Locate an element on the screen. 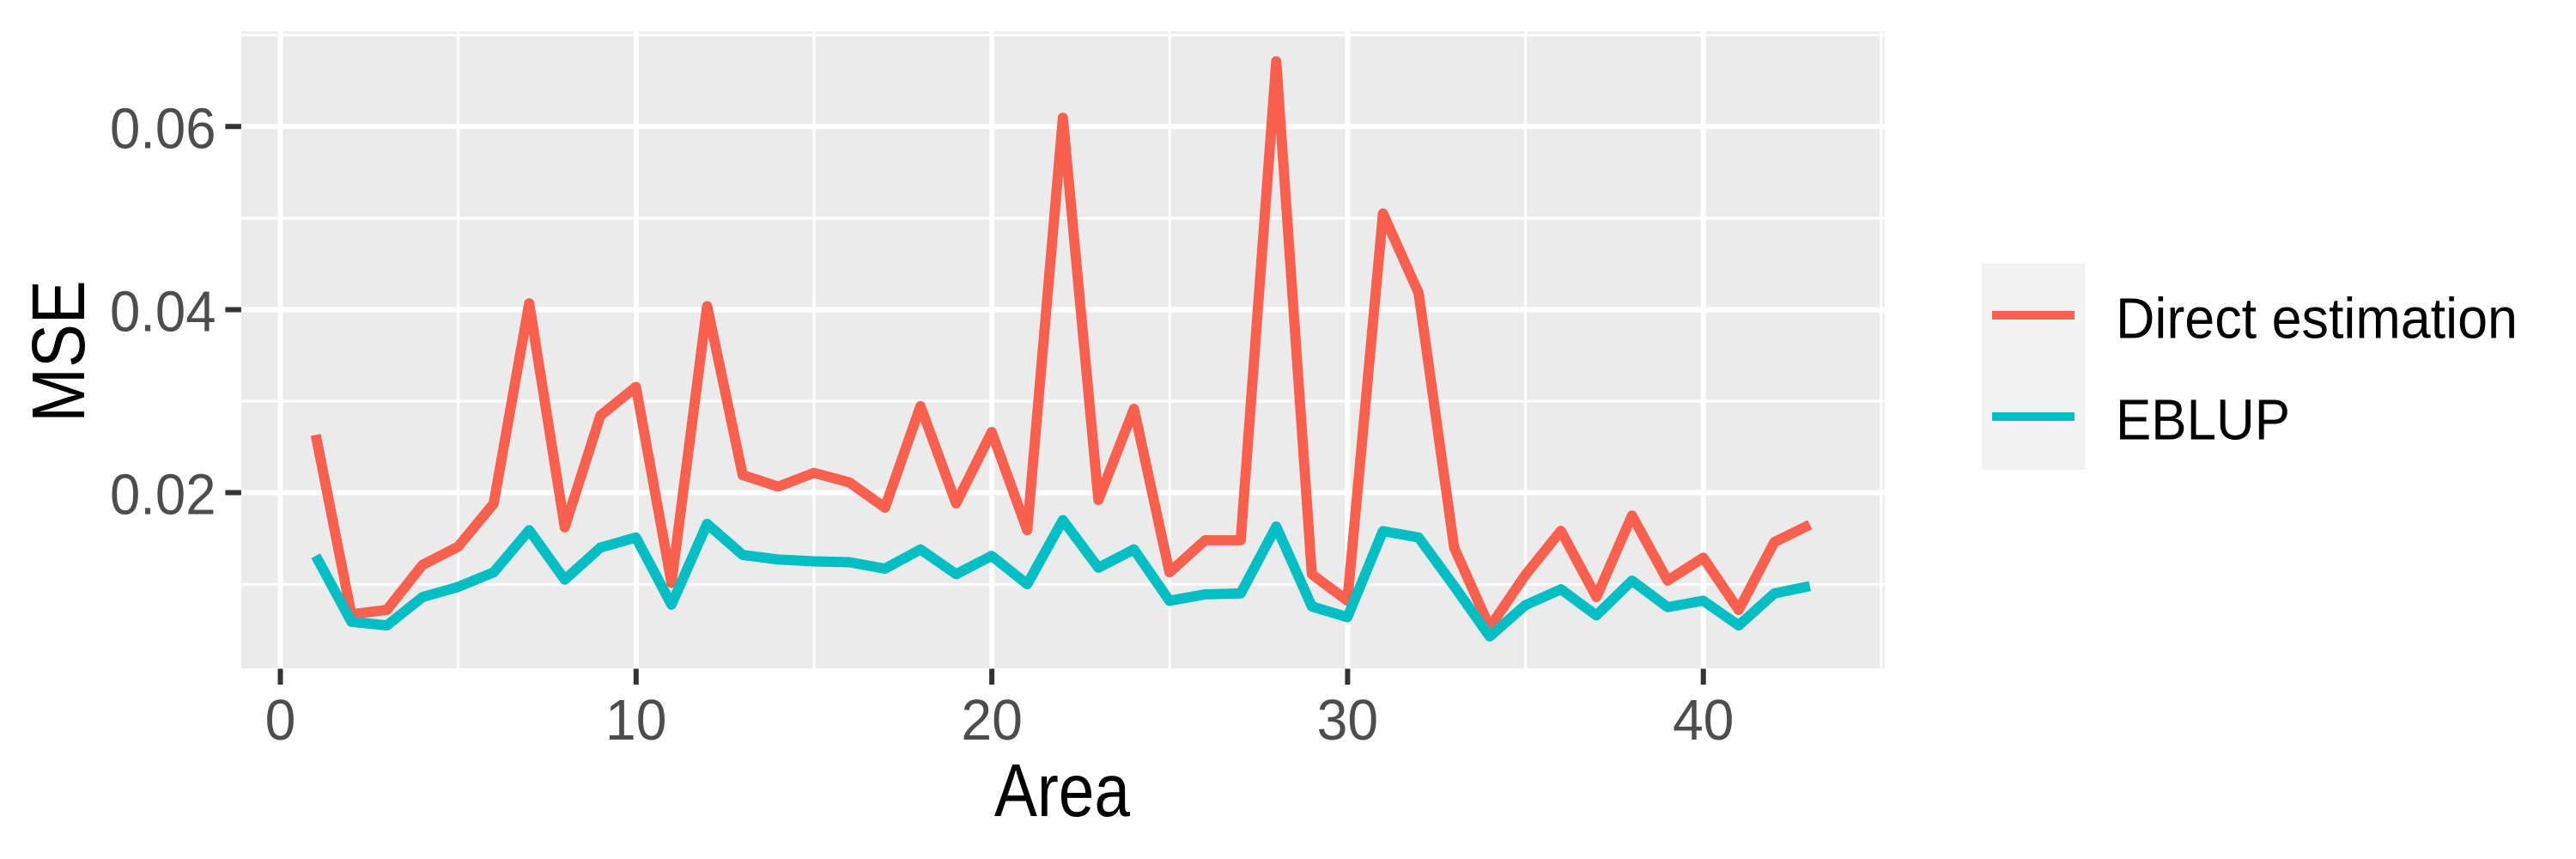  svg-text: 40 is located at coordinates (1704, 720).